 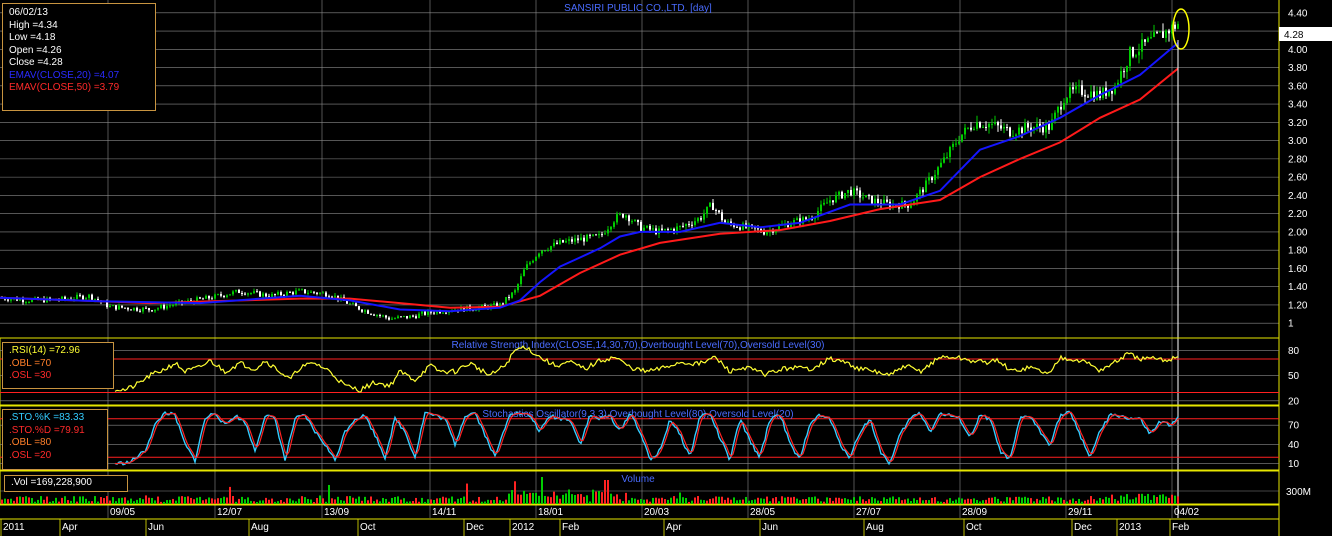 What do you see at coordinates (1181, 29) in the screenshot?
I see `highlight-ellipse` at bounding box center [1181, 29].